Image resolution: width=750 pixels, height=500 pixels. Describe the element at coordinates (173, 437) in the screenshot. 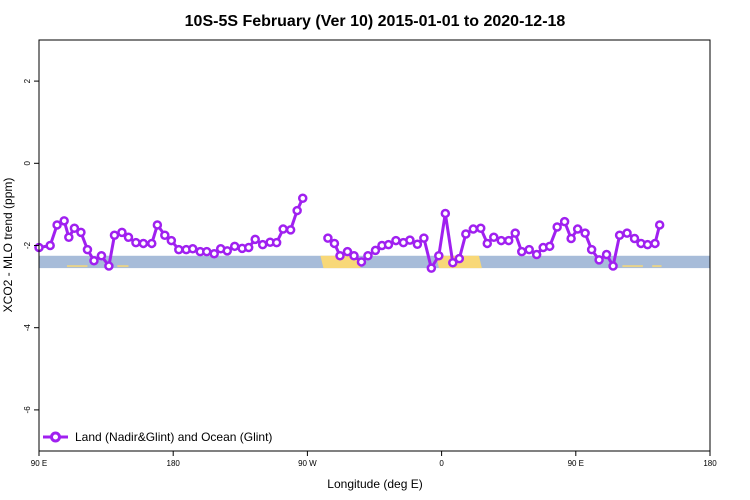

I see `legend-label: Land (Nadir&Glint) and Ocean (Glint)` at that location.